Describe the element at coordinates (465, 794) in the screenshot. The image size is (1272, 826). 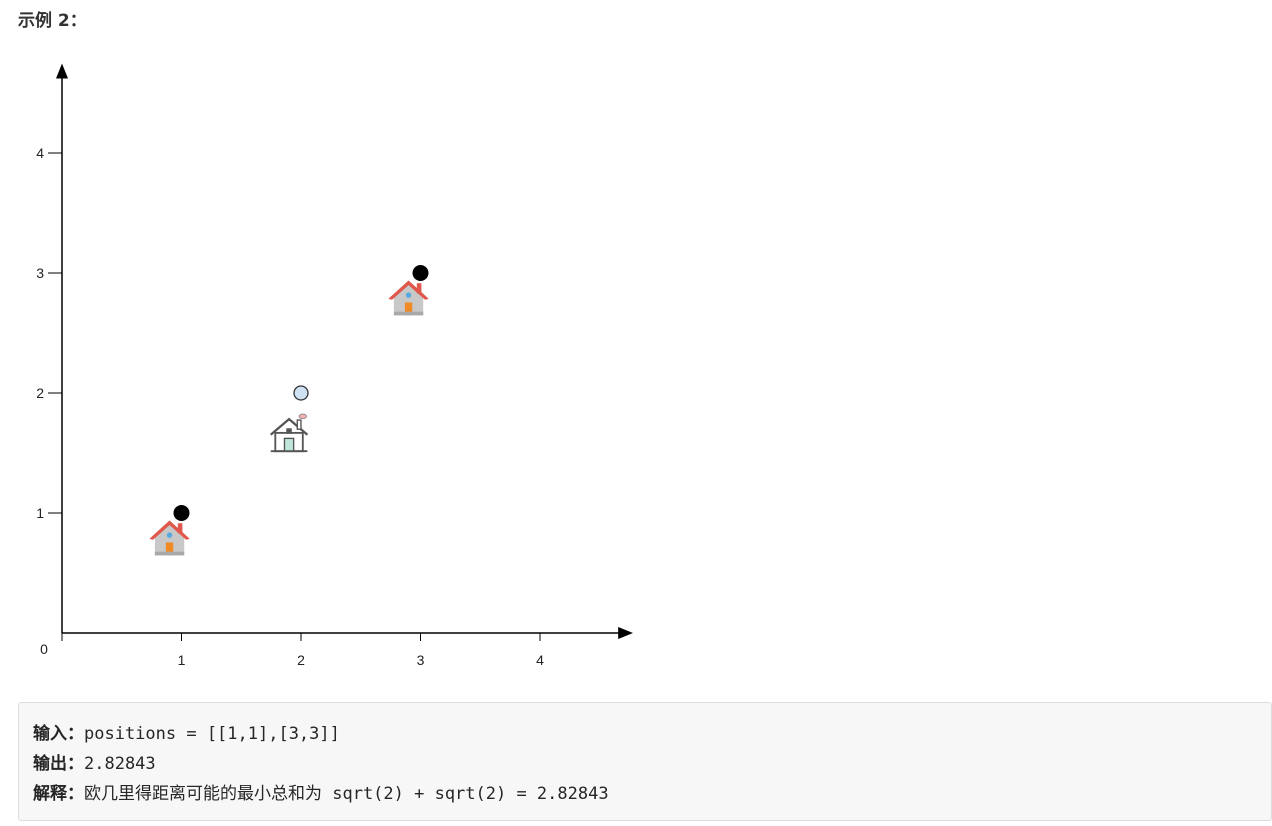
I see `explanation-formula: sqrt(2) + sqrt(2) = 2.82843` at that location.